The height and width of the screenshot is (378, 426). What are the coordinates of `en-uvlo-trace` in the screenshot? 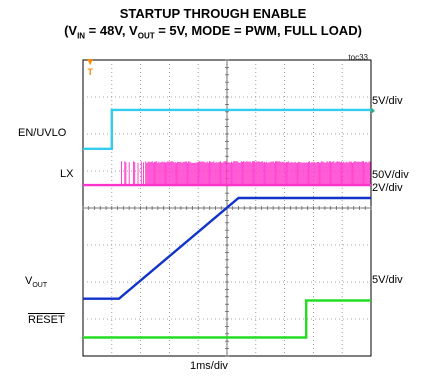 It's located at (227, 129).